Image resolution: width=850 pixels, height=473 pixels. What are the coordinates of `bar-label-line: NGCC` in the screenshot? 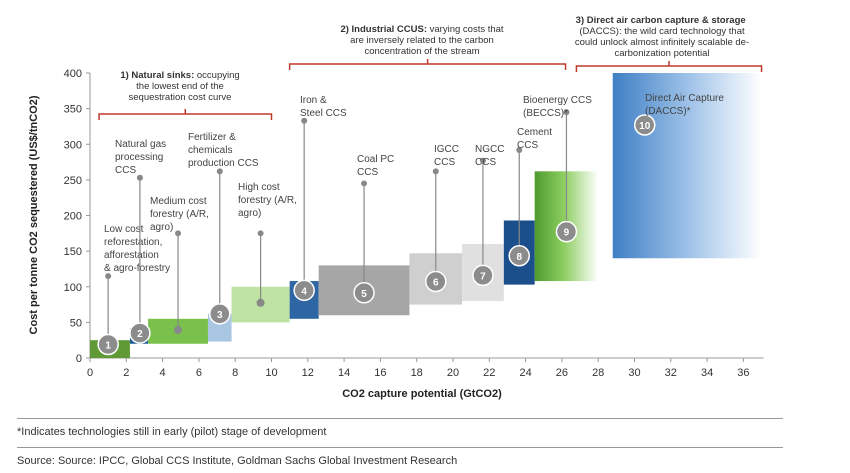 It's located at (489, 149).